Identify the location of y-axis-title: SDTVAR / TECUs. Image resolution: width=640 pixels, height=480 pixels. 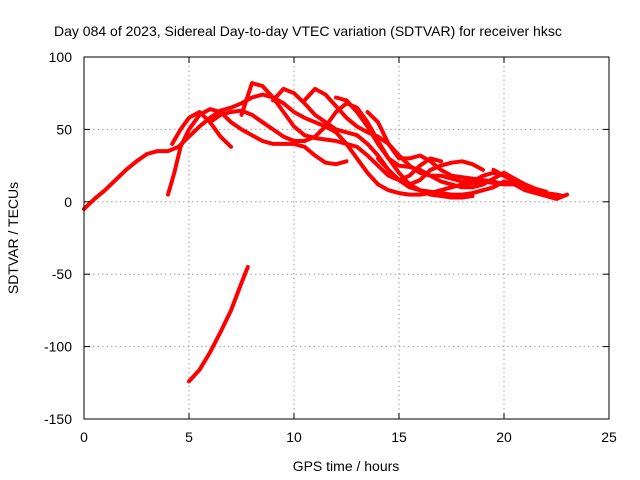
(13, 238).